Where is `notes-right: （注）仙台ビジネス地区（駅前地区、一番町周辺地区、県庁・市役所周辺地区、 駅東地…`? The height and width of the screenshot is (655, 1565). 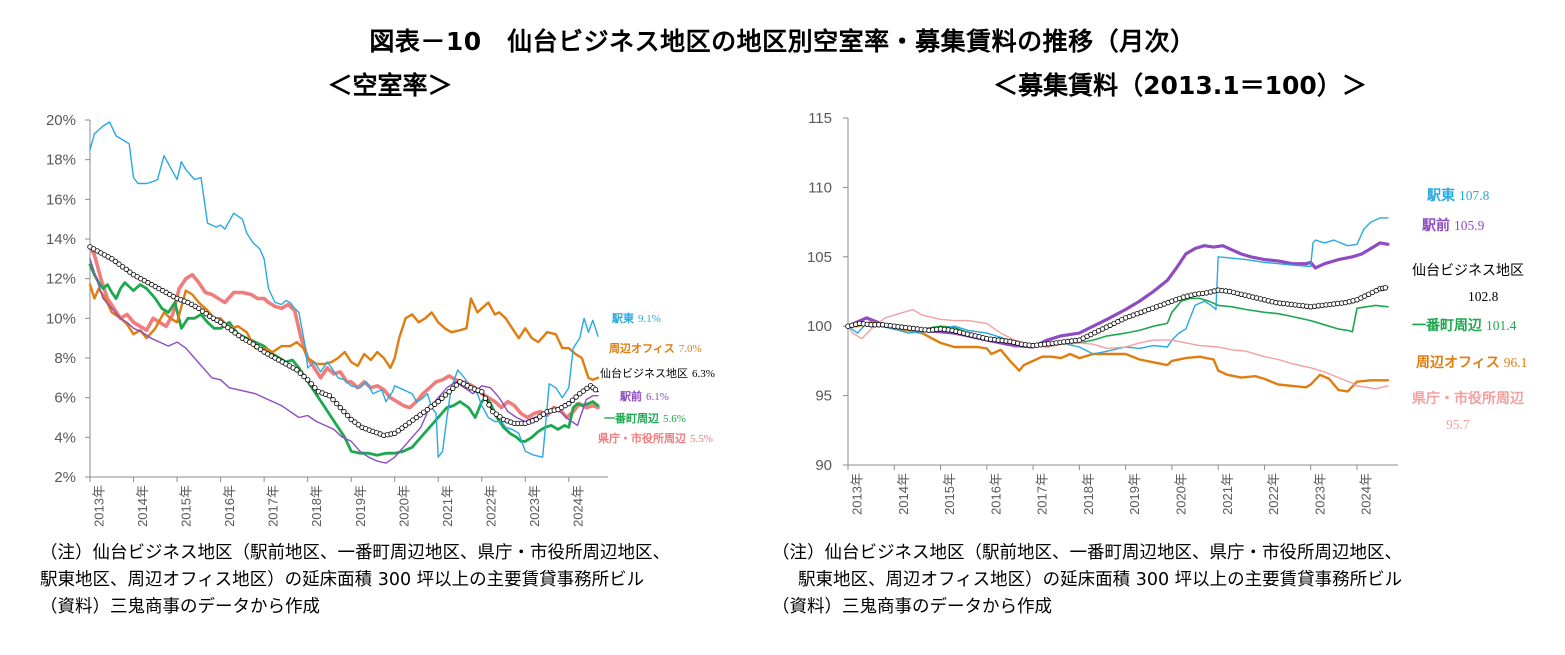 notes-right: （注）仙台ビジネス地区（駅前地区、一番町周辺地区、県庁・市役所周辺地区、 駅東地… is located at coordinates (1087, 580).